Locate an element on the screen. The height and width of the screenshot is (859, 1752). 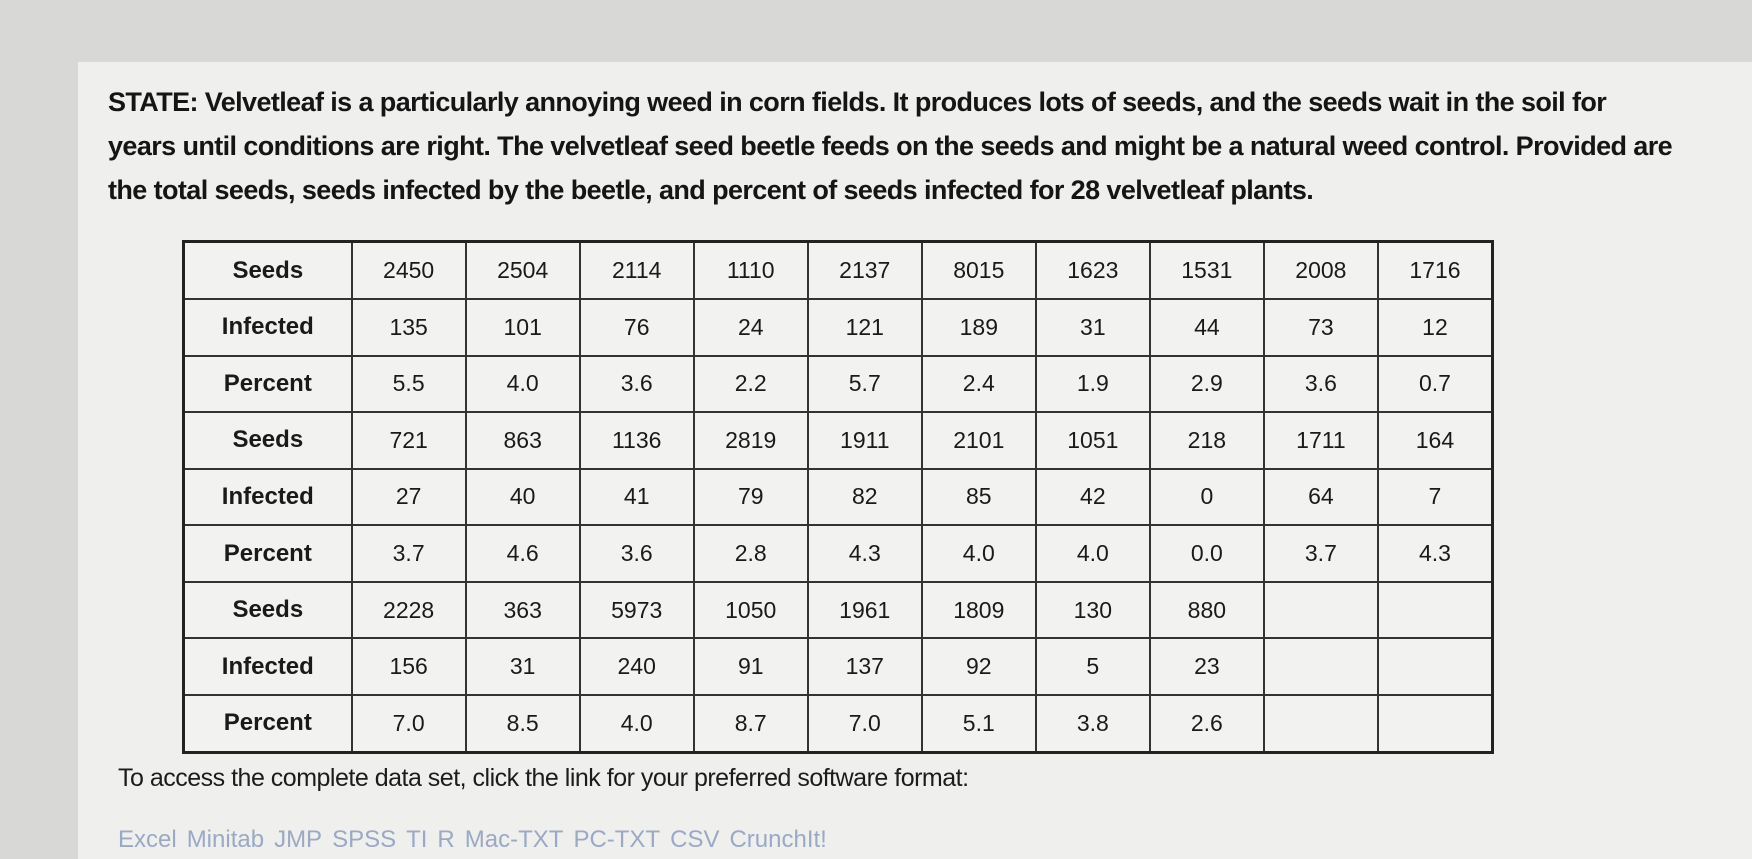
format-link-mac-txt: Mac-TXT is located at coordinates (514, 839).